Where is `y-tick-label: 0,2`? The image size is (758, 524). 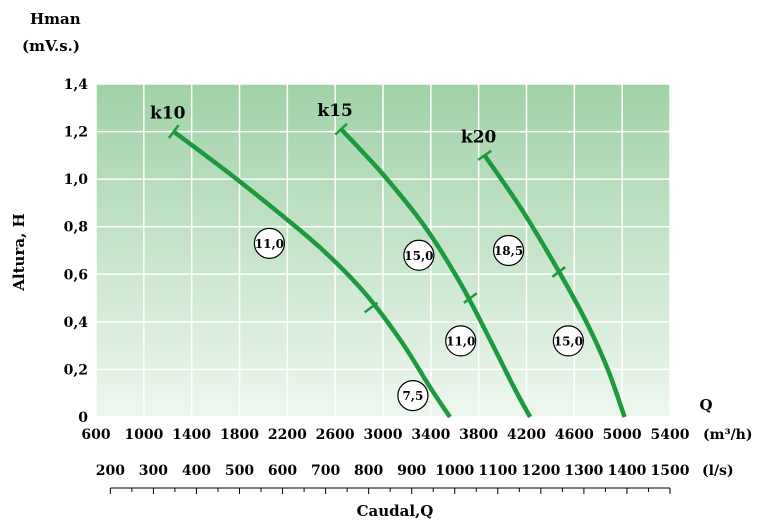
y-tick-label: 0,2 is located at coordinates (76, 370).